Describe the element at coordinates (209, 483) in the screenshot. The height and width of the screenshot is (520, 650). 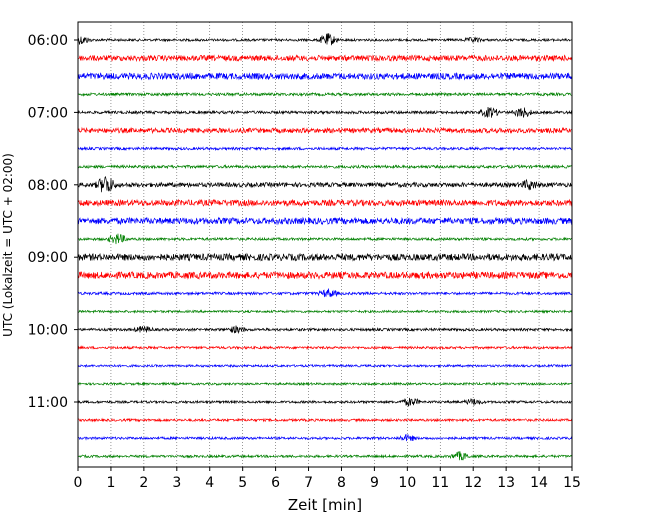
I see `x-tick-label: 4` at that location.